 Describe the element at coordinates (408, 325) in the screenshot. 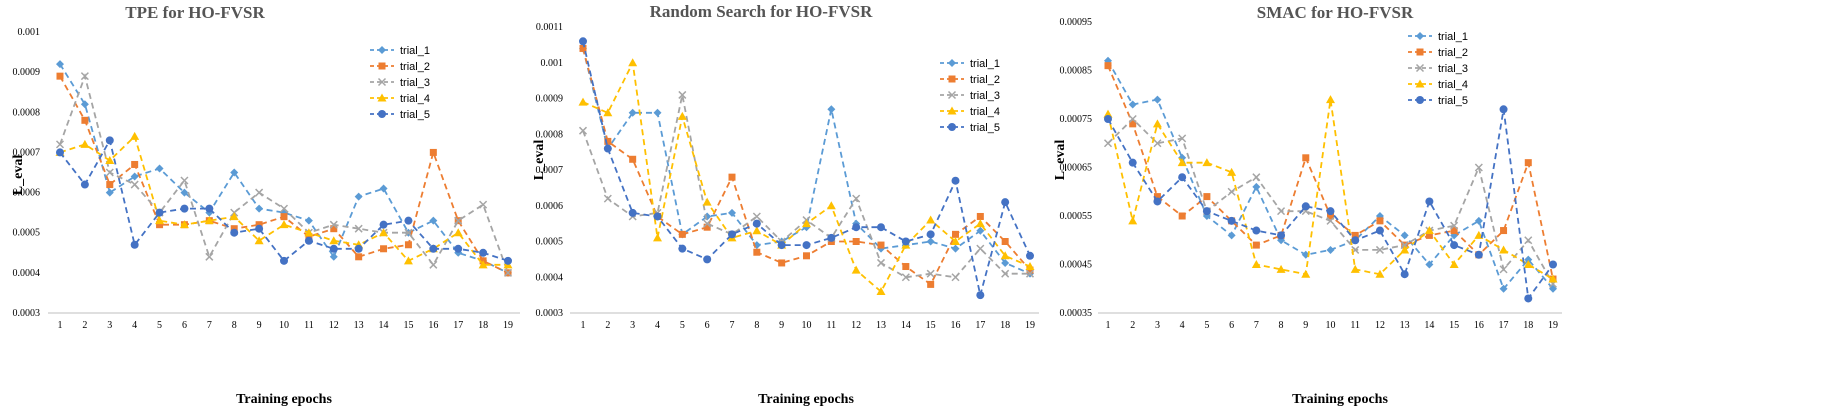

I see `x-tick-label: 15` at that location.